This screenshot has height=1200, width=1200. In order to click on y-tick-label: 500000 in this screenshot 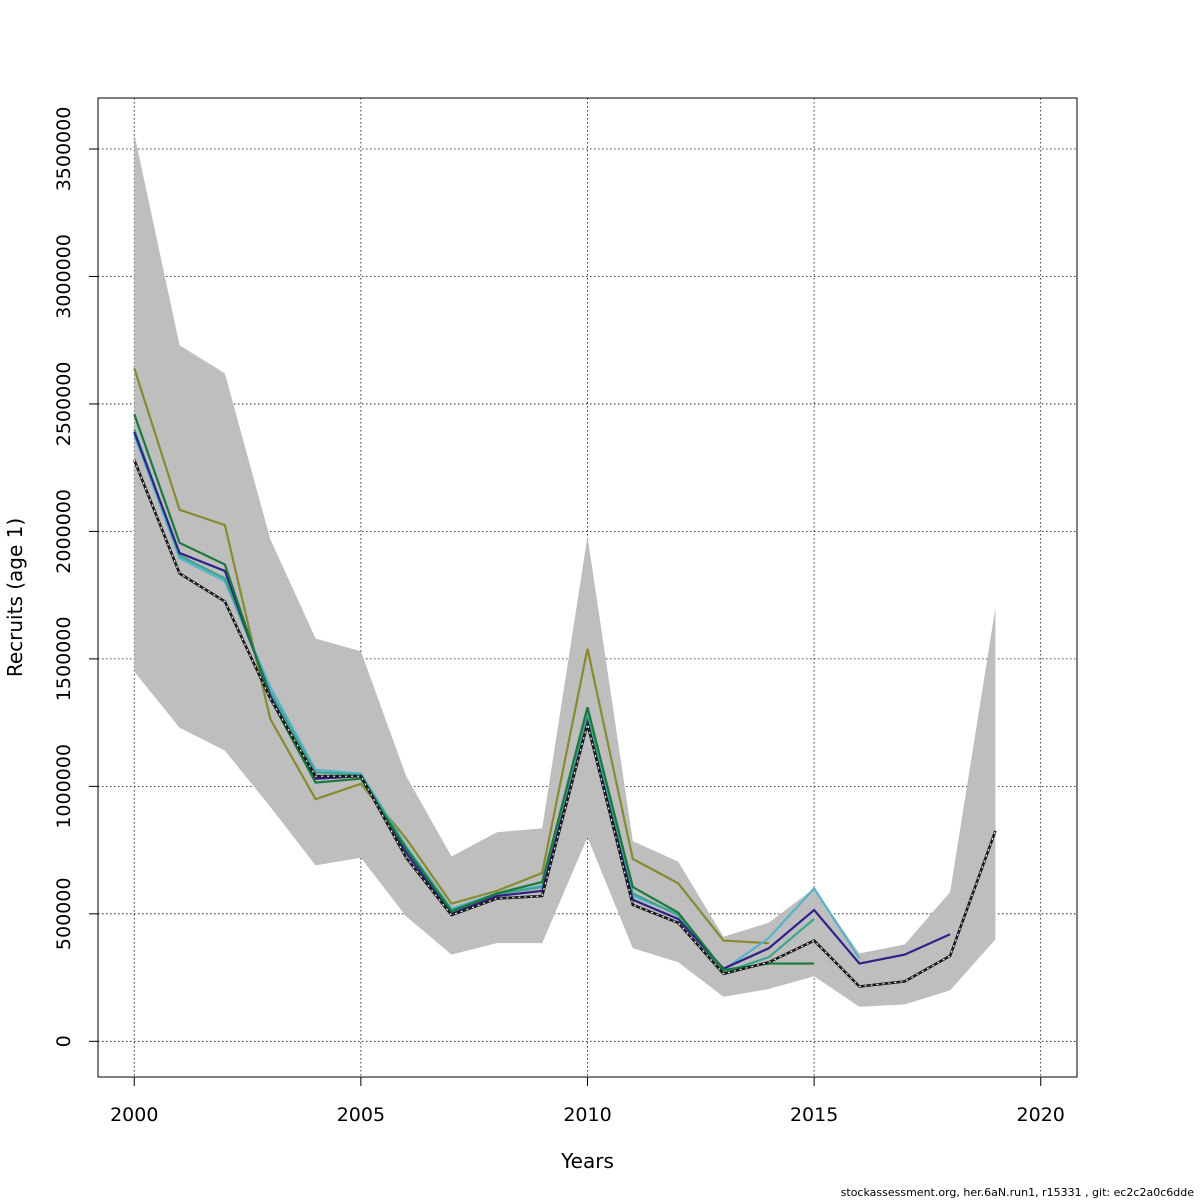, I will do `click(64, 914)`.